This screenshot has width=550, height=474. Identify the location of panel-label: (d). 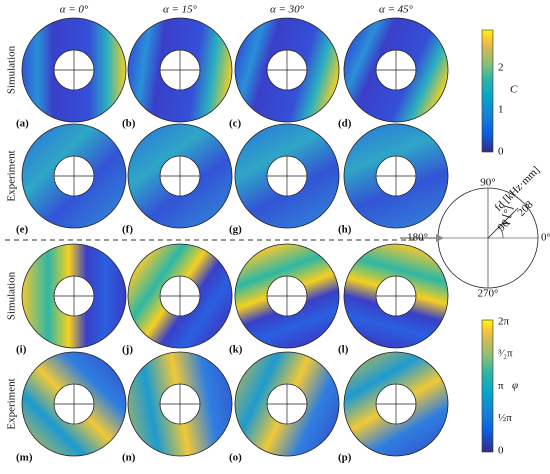
(345, 124).